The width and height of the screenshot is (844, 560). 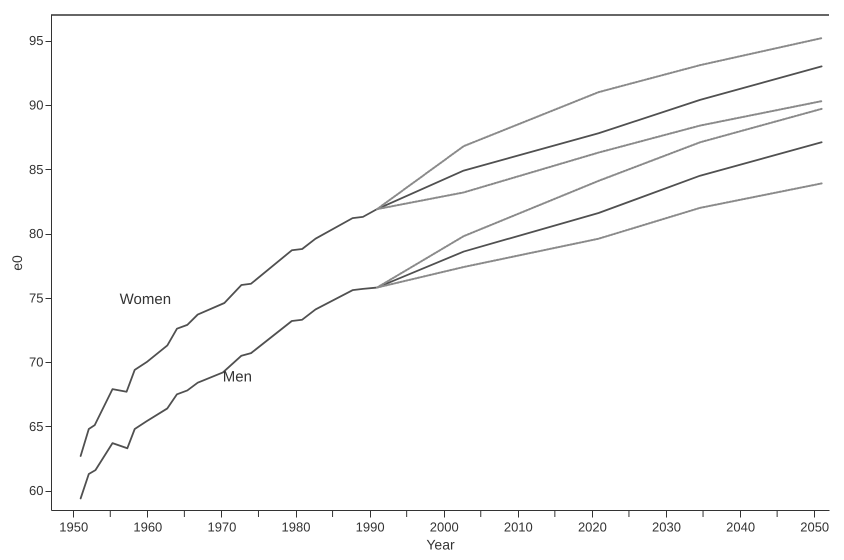 What do you see at coordinates (741, 527) in the screenshot?
I see `x-tick-label: 2040` at bounding box center [741, 527].